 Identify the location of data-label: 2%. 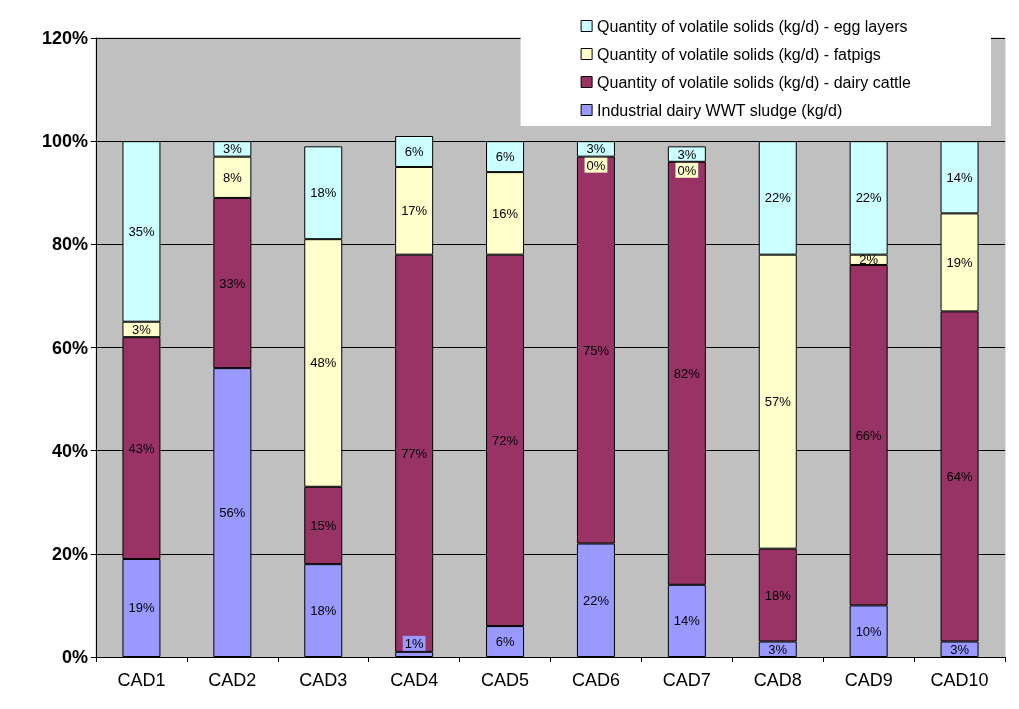
(869, 260).